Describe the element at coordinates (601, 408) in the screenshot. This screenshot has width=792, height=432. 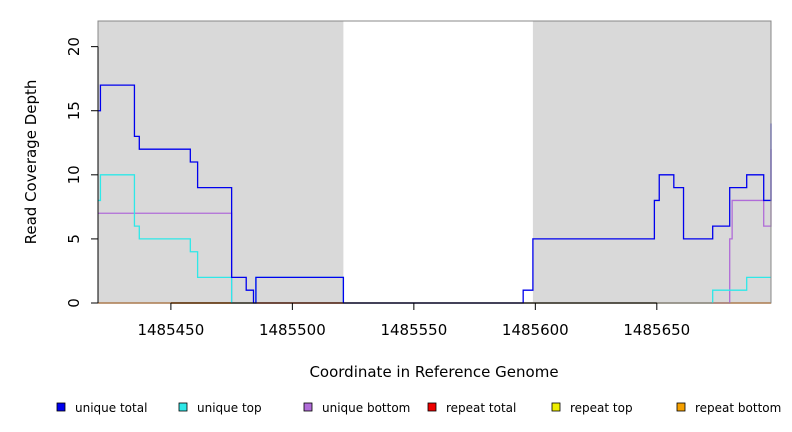
I see `legend-label: repeat top` at that location.